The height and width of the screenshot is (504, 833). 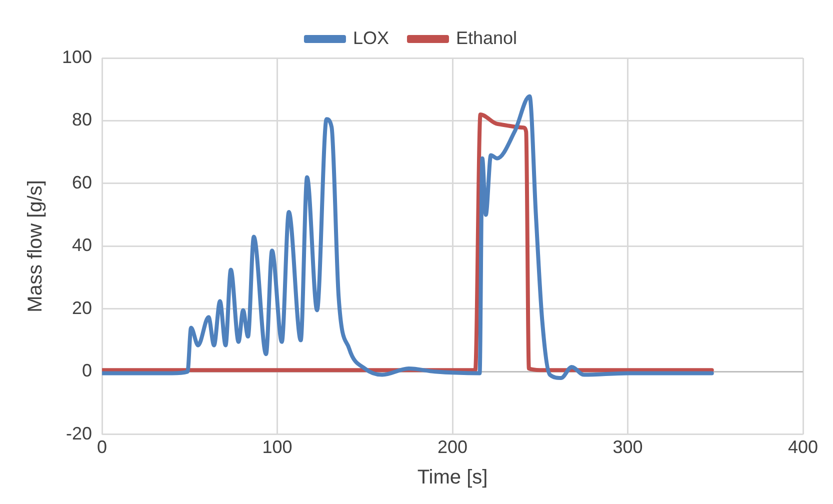 I want to click on legend-label: Ethanol, so click(x=487, y=38).